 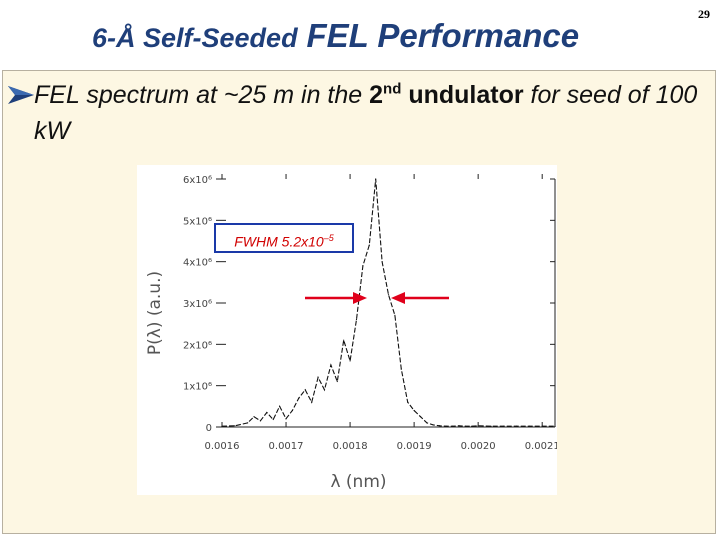 I want to click on x-tick-label: 0.0020, so click(x=478, y=446).